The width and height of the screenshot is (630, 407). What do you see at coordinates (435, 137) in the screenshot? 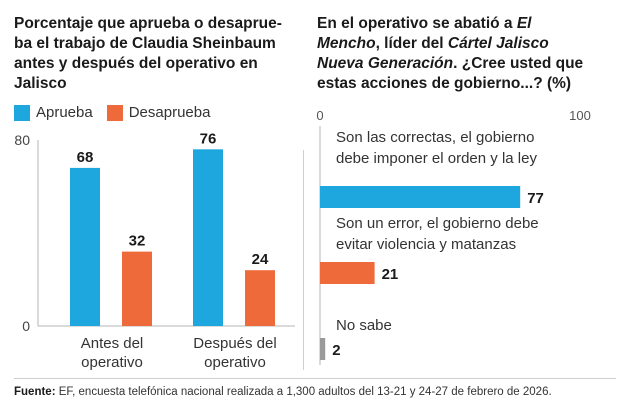
I see `category-label: Son las correctas, el gobierno` at bounding box center [435, 137].